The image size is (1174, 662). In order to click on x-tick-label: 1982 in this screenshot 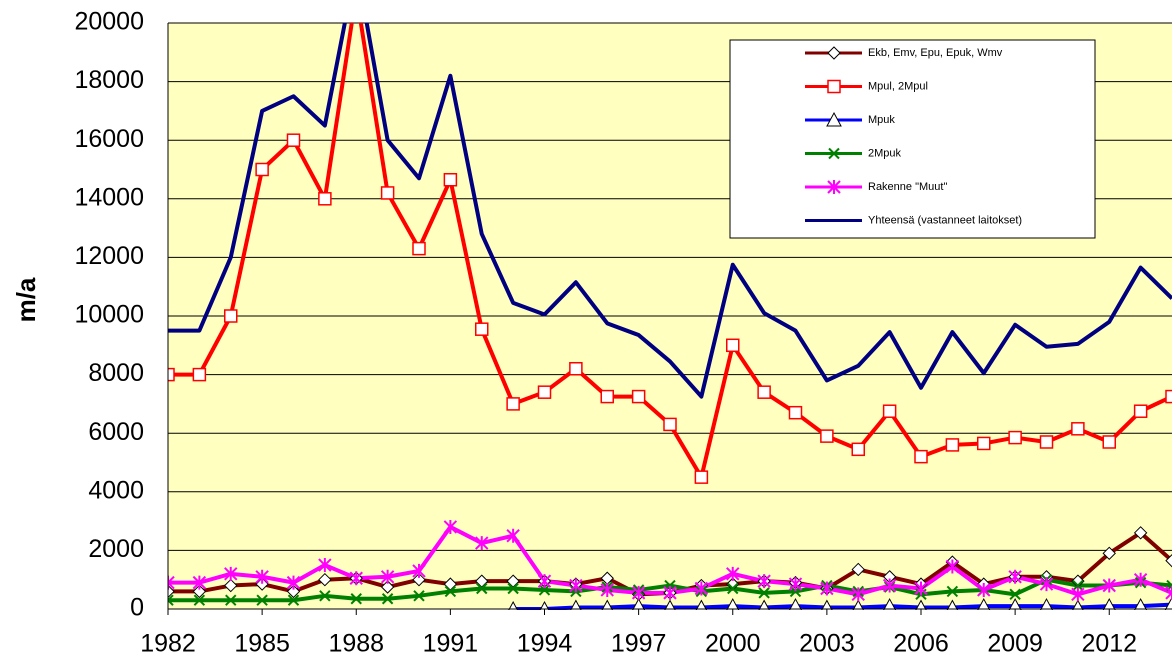, I will do `click(168, 644)`.